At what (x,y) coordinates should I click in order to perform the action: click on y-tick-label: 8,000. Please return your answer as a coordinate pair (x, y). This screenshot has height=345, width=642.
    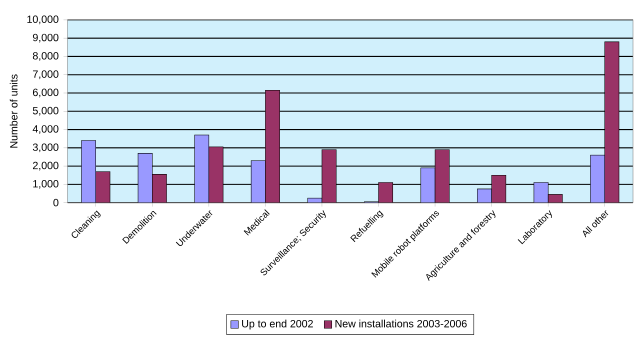
    Looking at the image, I should click on (45, 56).